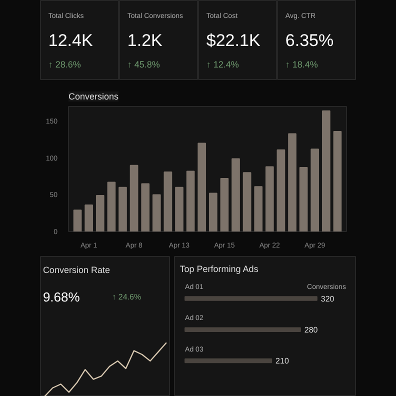  Describe the element at coordinates (233, 40) in the screenshot. I see `text: $22.1K` at that location.